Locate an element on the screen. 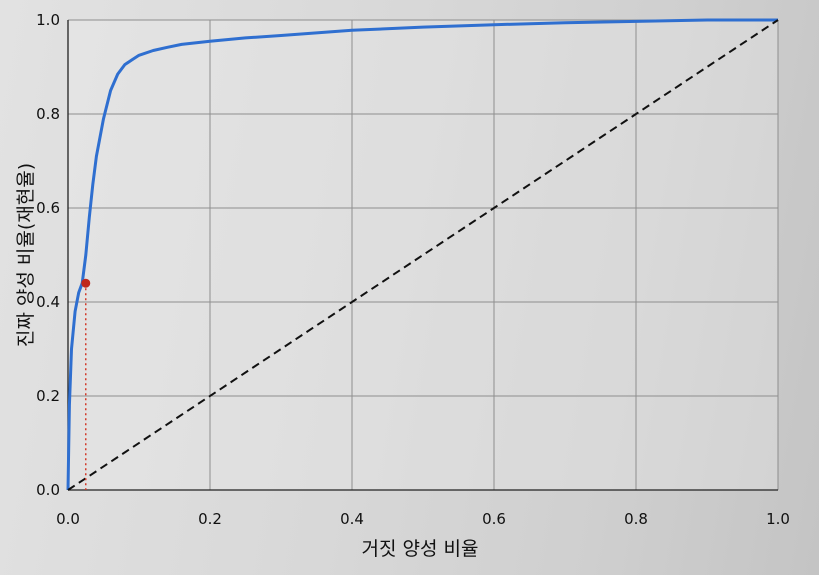 The image size is (819, 575). threshold-marker is located at coordinates (86, 283).